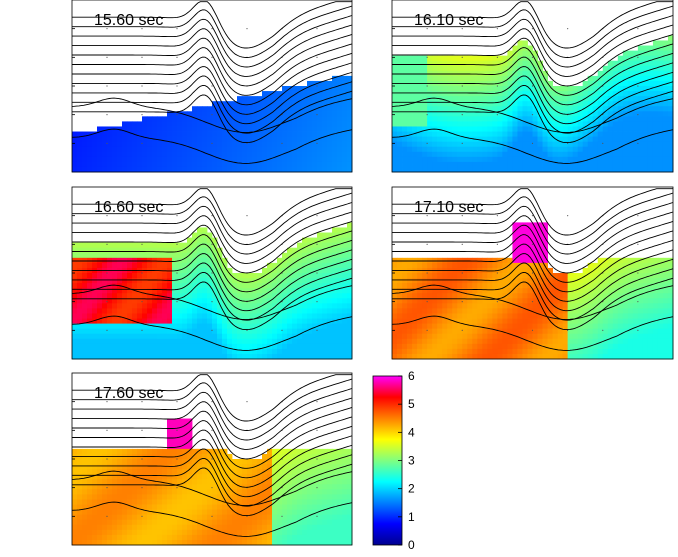  What do you see at coordinates (212, 256) in the screenshot?
I see `contour-line` at bounding box center [212, 256].